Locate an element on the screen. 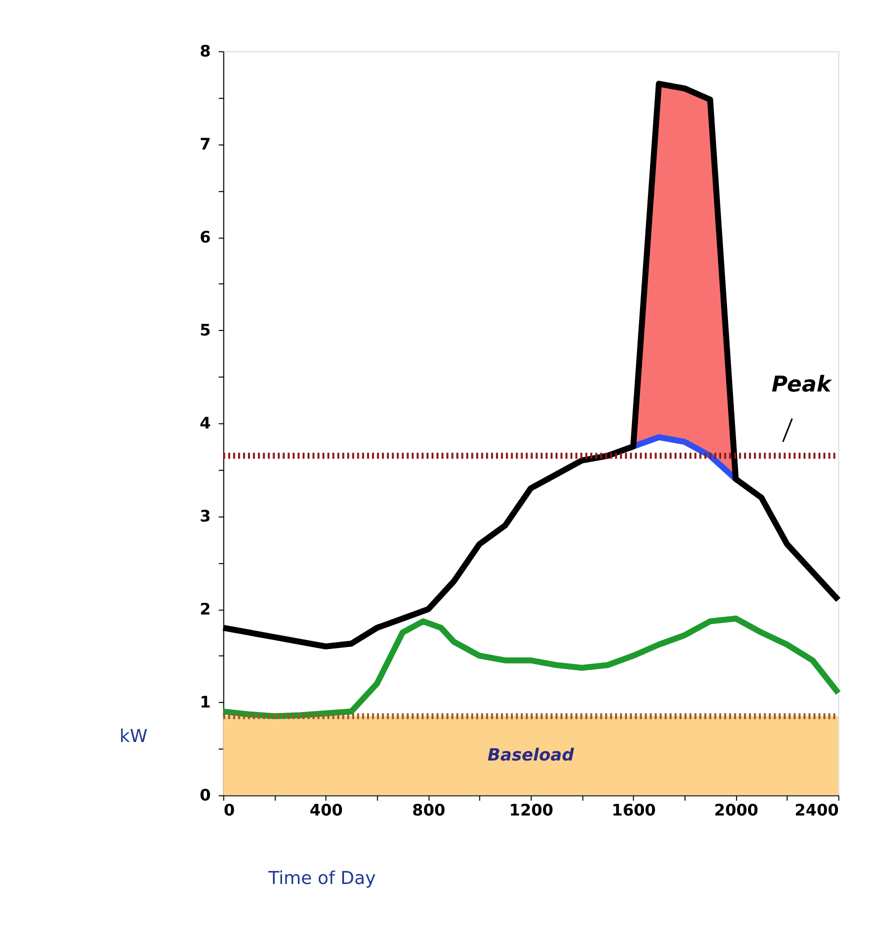 The image size is (871, 951). y-tick-label: 7 is located at coordinates (205, 144).